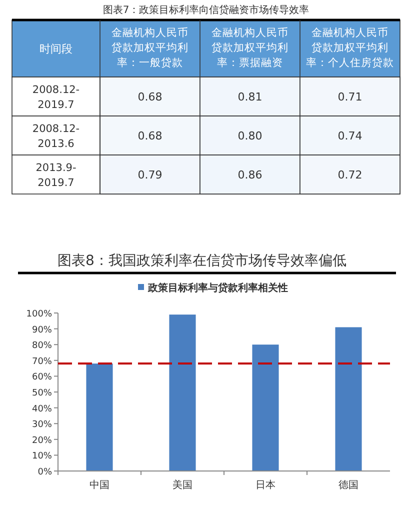 This screenshot has height=531, width=404. Describe the element at coordinates (182, 485) in the screenshot. I see `x-tick-label: 美国` at that location.